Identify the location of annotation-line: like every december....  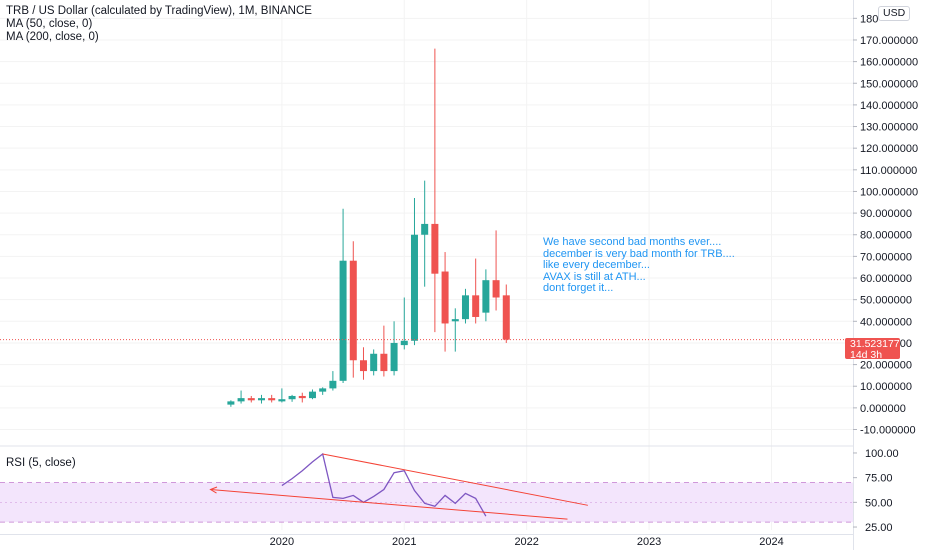
(596, 265).